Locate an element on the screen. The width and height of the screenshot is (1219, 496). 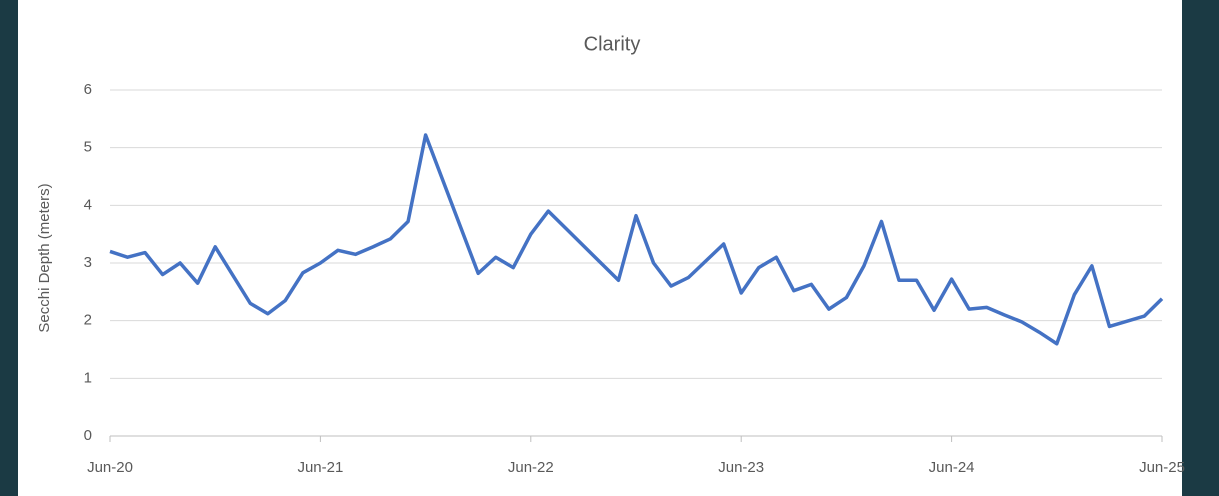
chart-title: Clarity is located at coordinates (612, 44).